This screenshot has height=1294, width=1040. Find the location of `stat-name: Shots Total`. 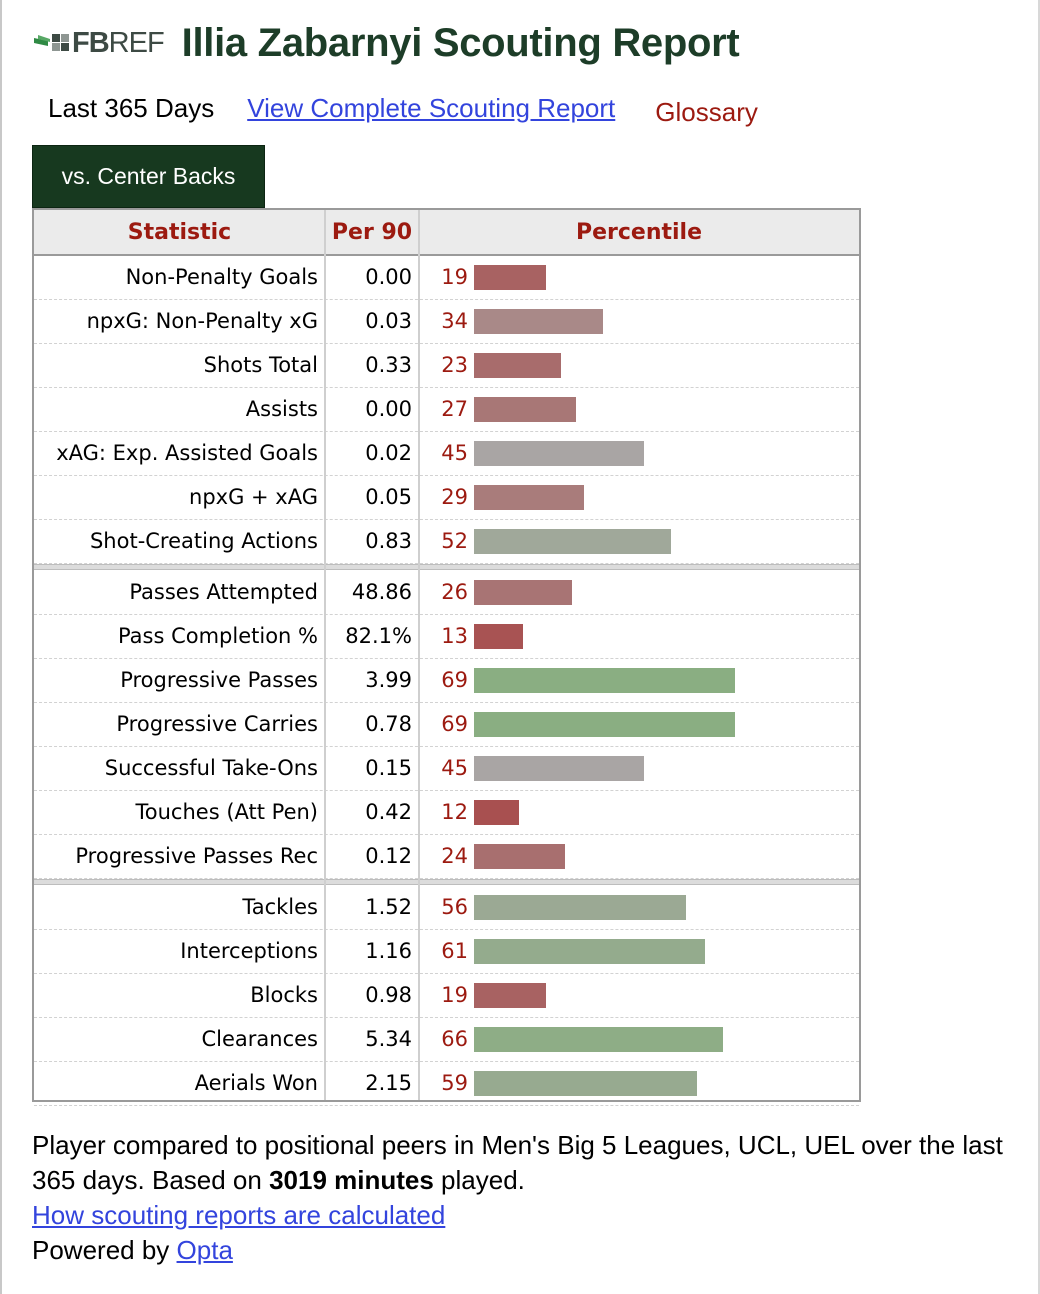

stat-name: Shots Total is located at coordinates (260, 365).